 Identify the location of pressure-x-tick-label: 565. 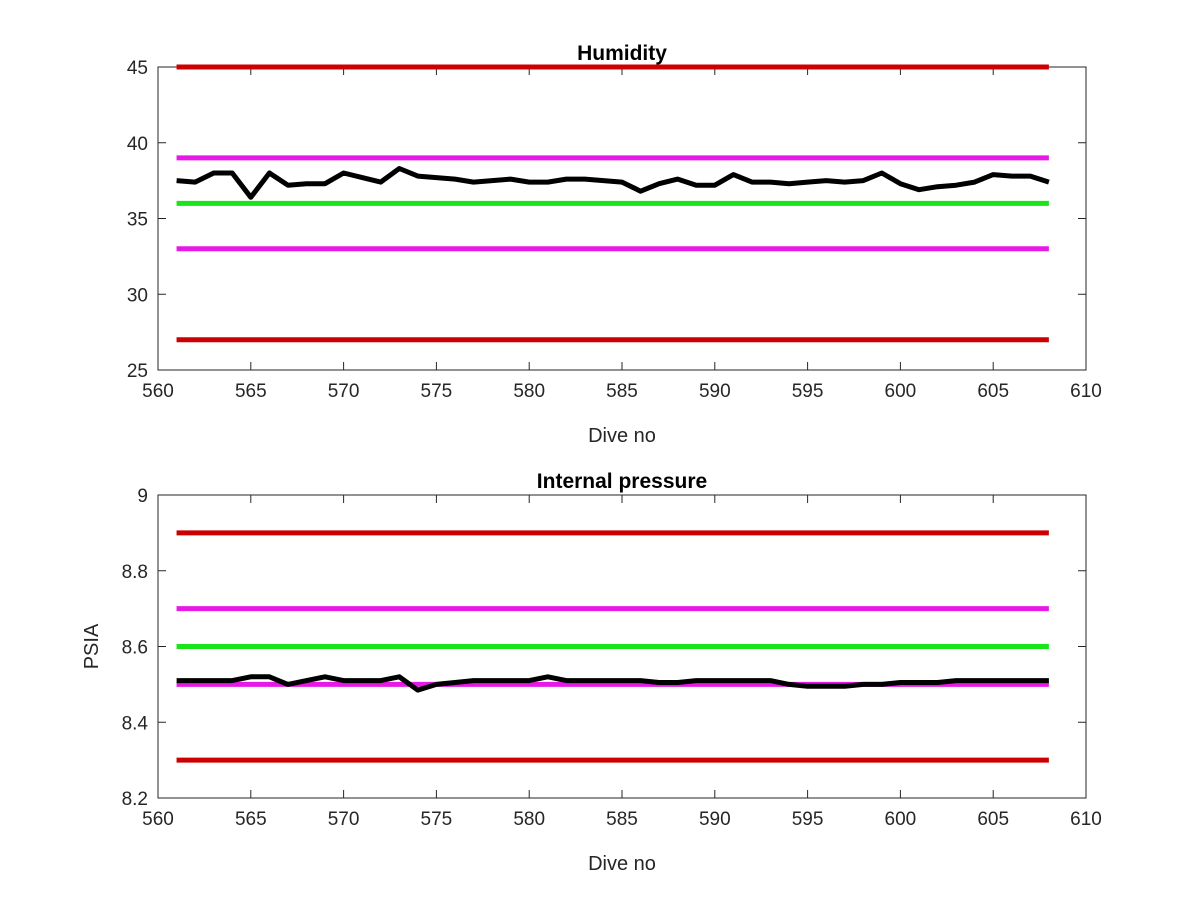
(251, 819).